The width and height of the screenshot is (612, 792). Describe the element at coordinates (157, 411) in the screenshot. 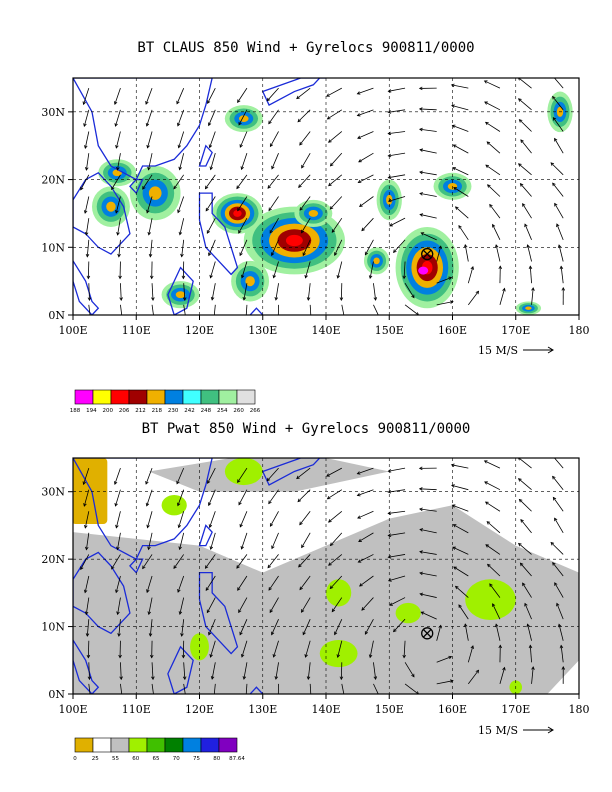

I see `colorbar-label: 218` at that location.